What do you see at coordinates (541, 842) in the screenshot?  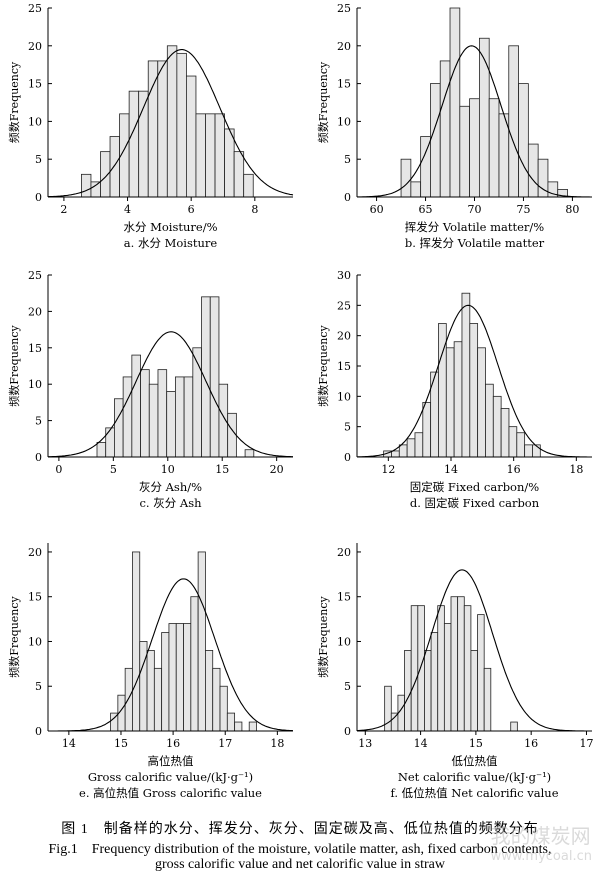 I see `site-watermark: 我的煤炭网 www.mycoal.cn` at bounding box center [541, 842].